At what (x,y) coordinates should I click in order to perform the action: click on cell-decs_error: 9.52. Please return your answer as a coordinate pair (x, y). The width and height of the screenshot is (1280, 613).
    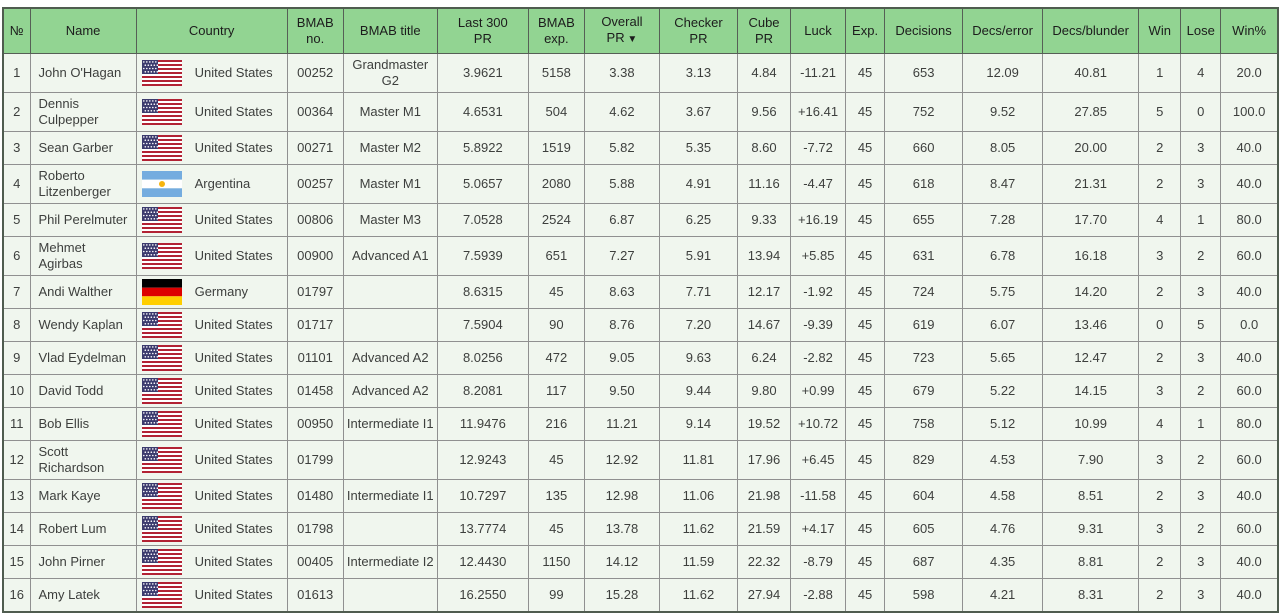
    Looking at the image, I should click on (1003, 112).